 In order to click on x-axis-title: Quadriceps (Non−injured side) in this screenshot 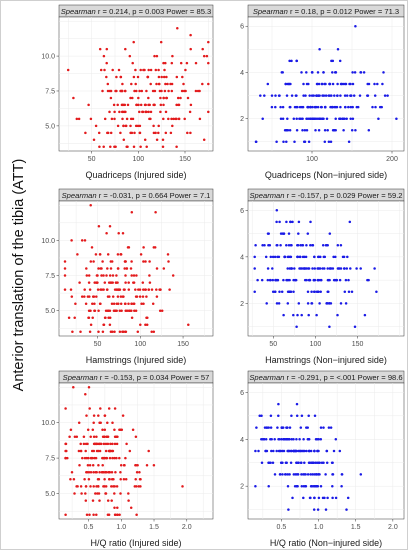, I will do `click(326, 175)`.